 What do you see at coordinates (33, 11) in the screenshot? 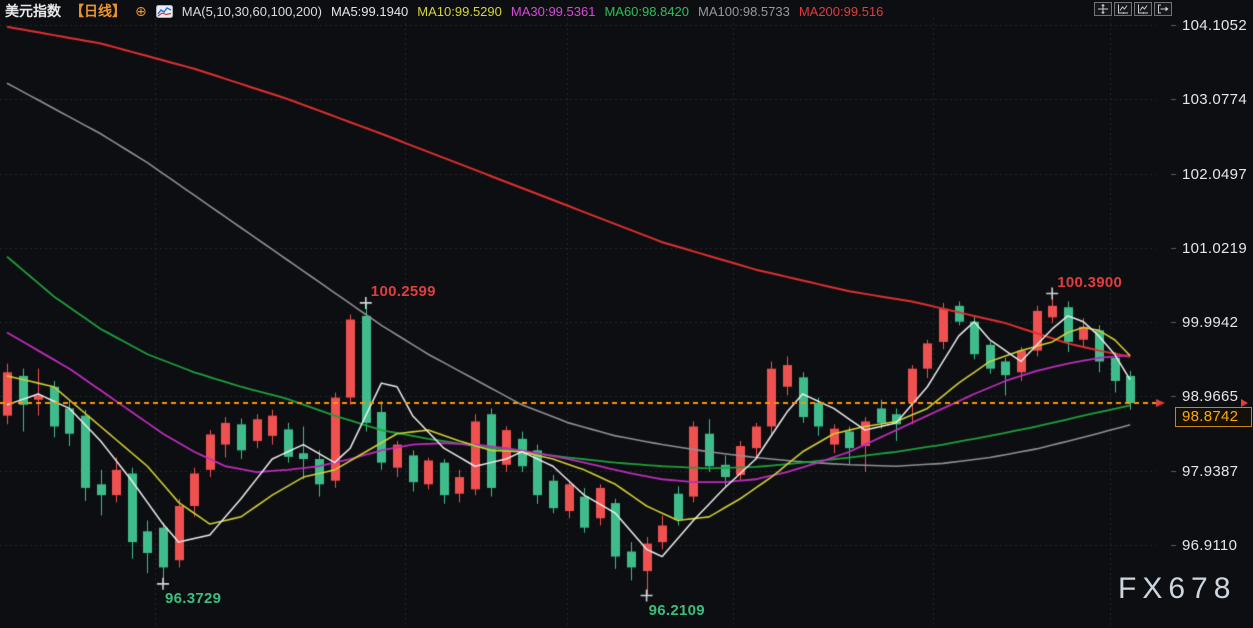
I see `symbol-title: 美元指数` at bounding box center [33, 11].